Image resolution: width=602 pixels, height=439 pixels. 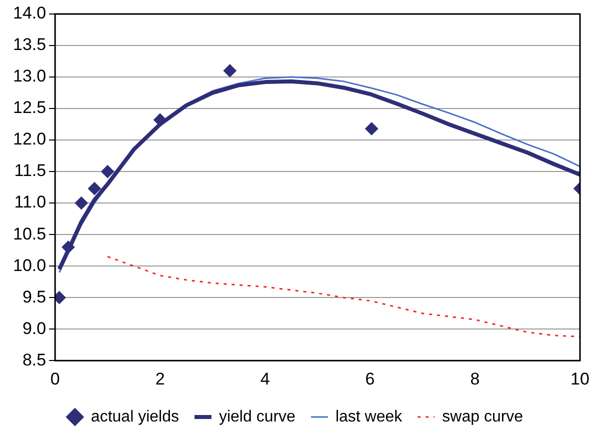 I want to click on x-tick-label: 0, so click(x=55, y=378).